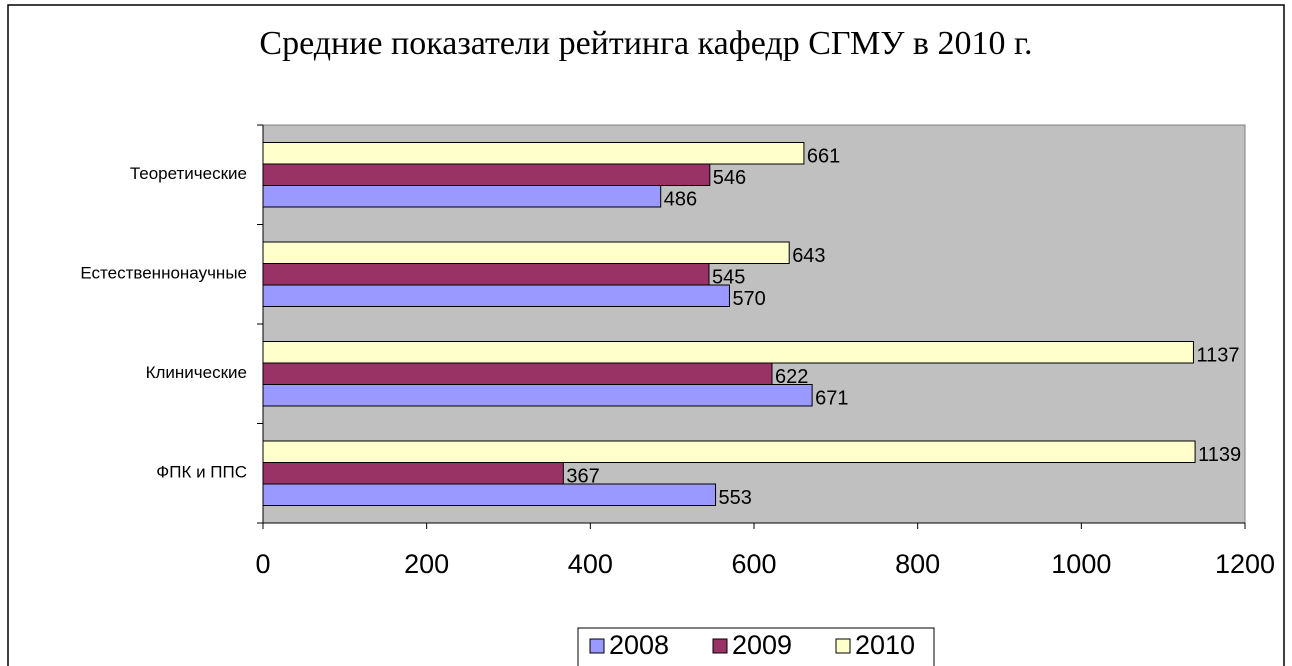 The height and width of the screenshot is (666, 1292). What do you see at coordinates (791, 377) in the screenshot?
I see `data-label: 622` at bounding box center [791, 377].